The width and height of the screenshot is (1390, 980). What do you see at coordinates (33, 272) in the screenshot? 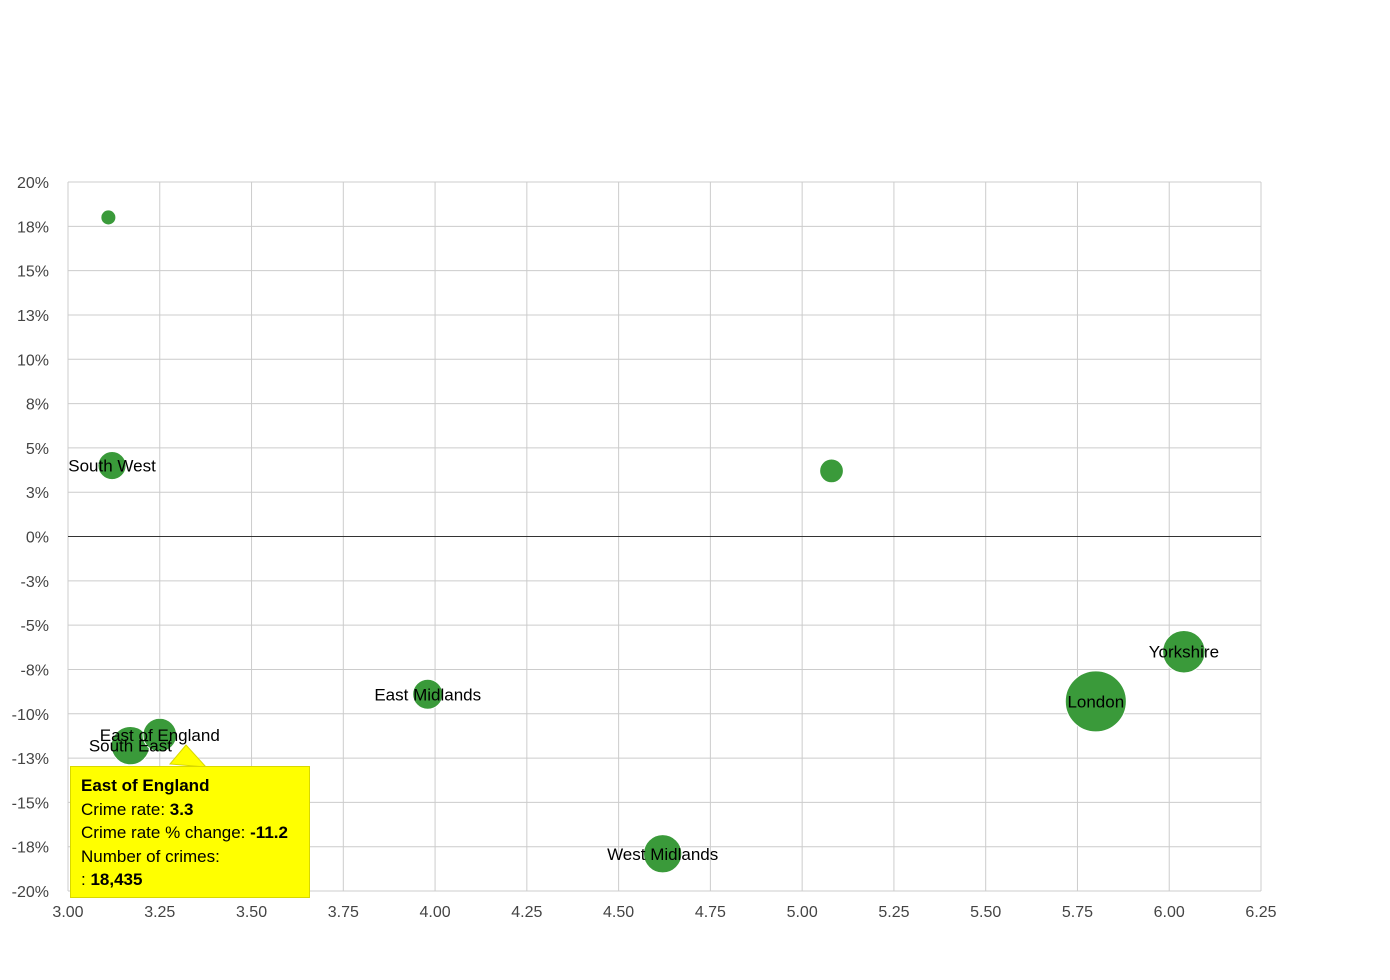
I see `y-tick-label: 15%` at bounding box center [33, 272].